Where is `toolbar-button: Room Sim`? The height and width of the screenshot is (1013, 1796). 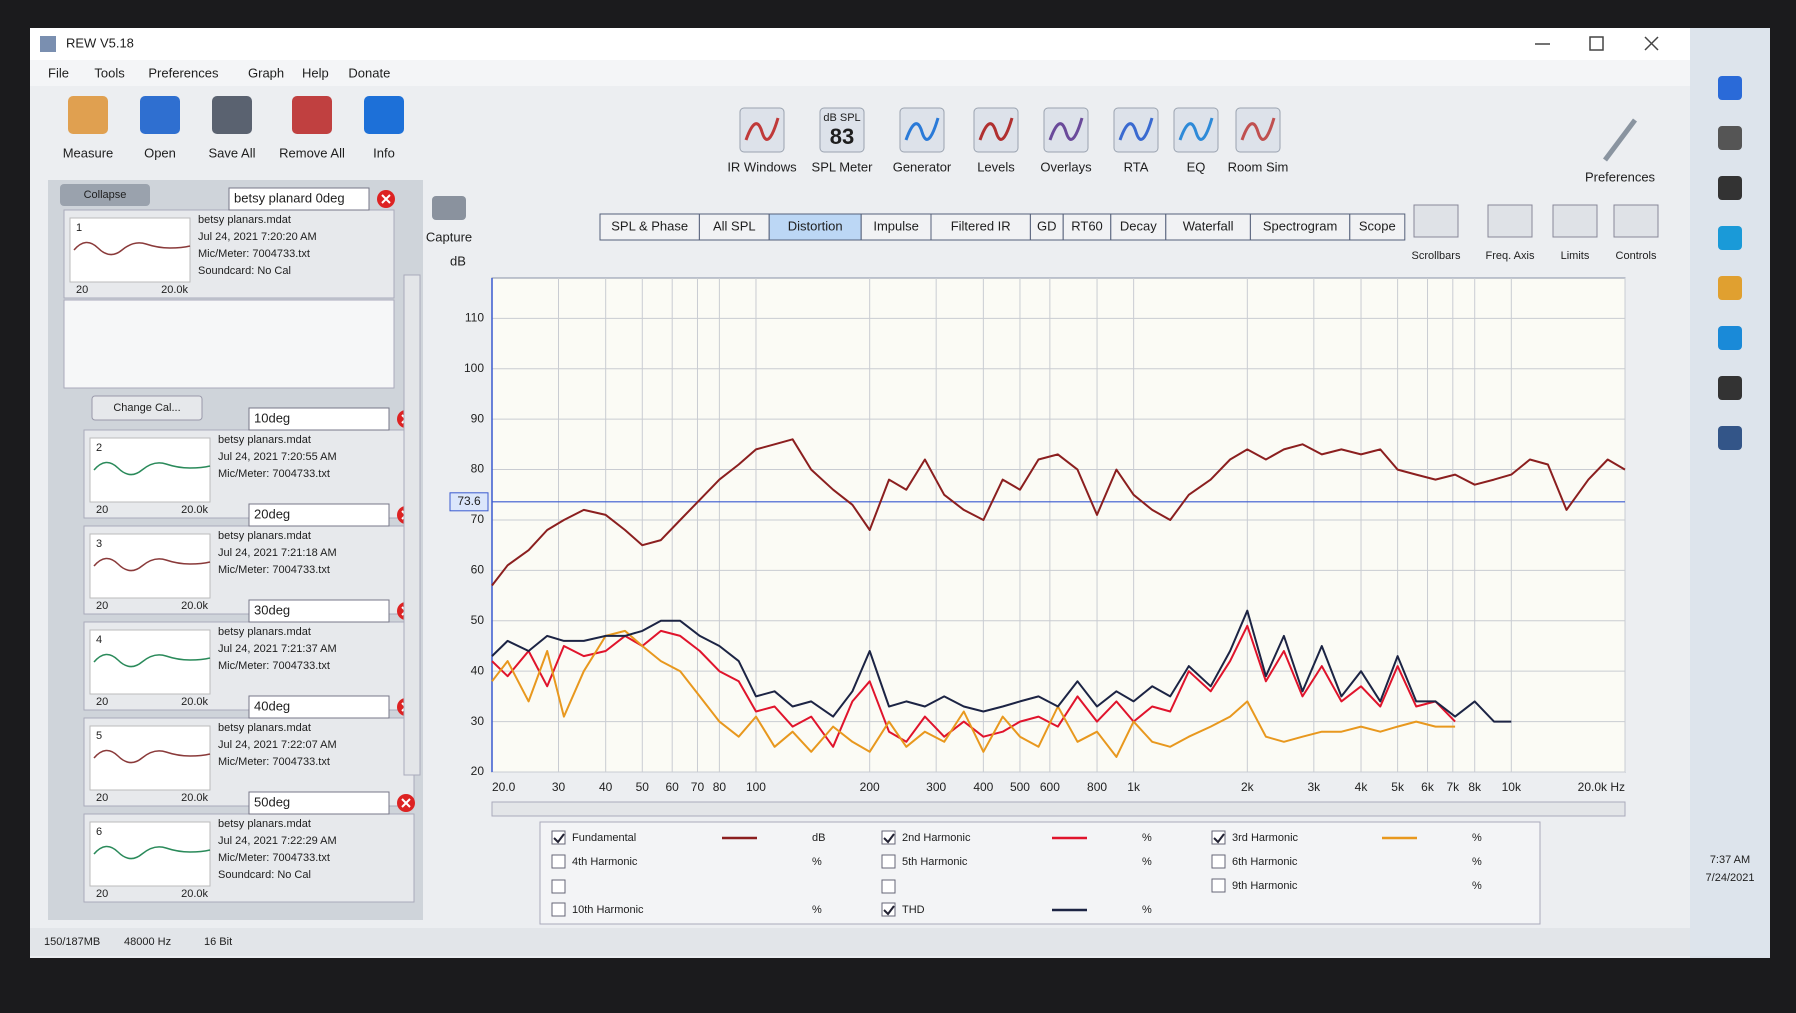
toolbar-button: Room Sim is located at coordinates (1258, 166).